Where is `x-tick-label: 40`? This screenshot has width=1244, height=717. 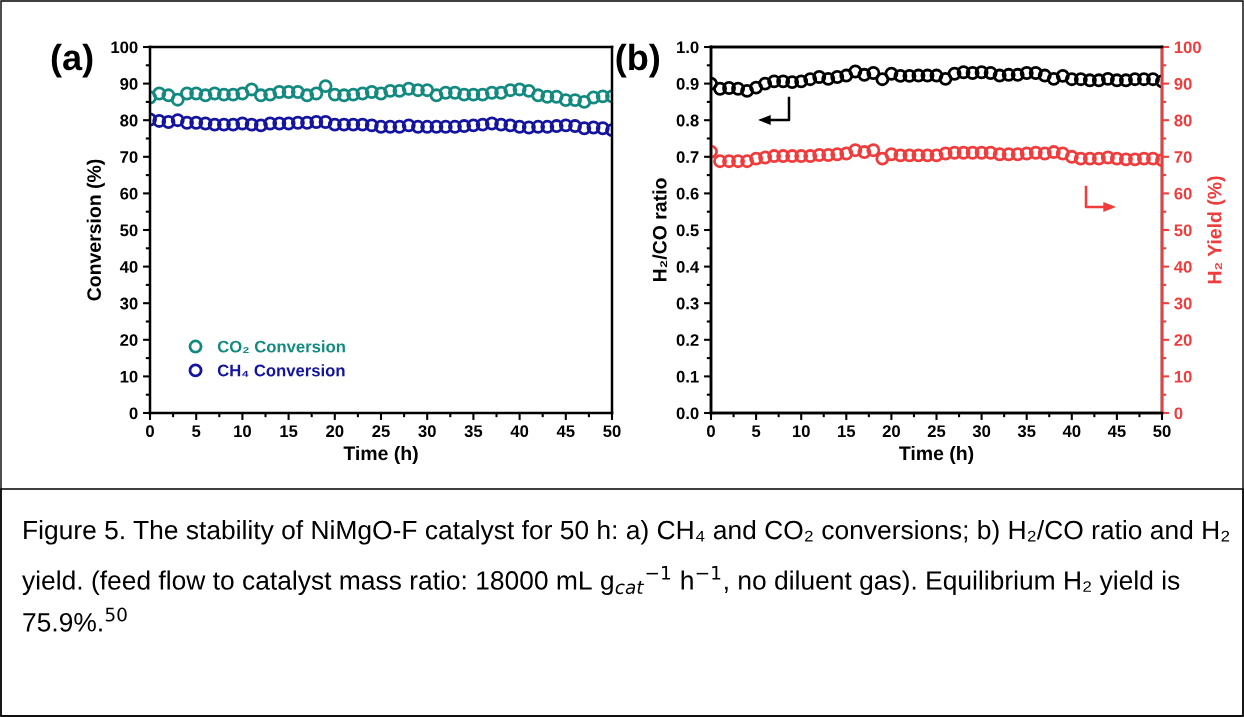 x-tick-label: 40 is located at coordinates (1071, 431).